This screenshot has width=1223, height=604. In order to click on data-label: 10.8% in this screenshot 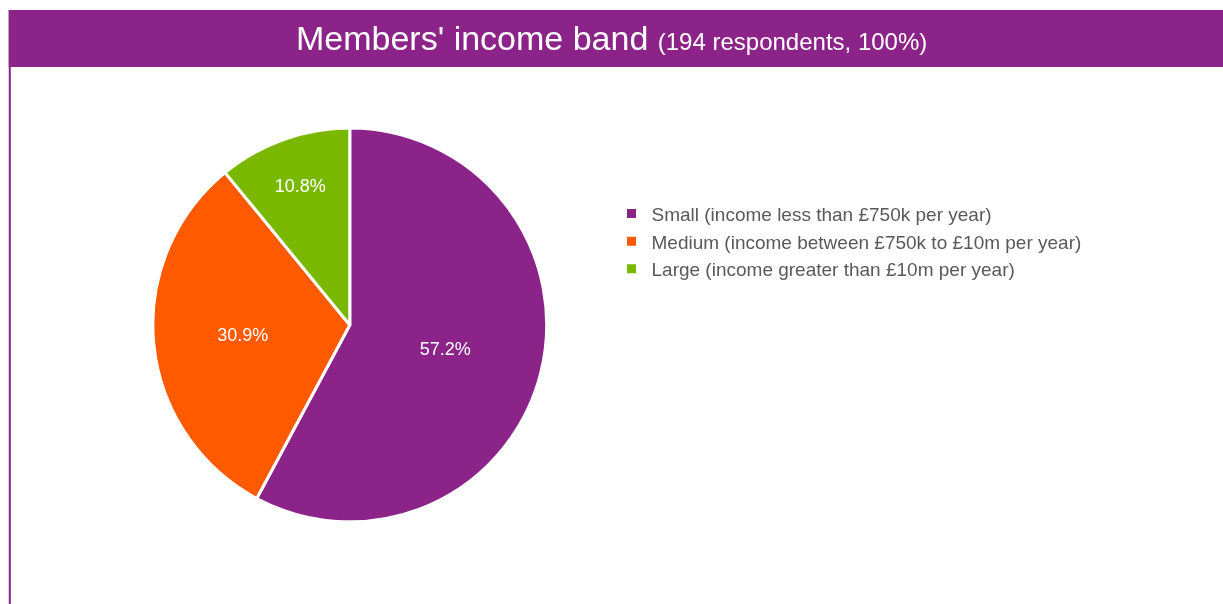, I will do `click(300, 186)`.